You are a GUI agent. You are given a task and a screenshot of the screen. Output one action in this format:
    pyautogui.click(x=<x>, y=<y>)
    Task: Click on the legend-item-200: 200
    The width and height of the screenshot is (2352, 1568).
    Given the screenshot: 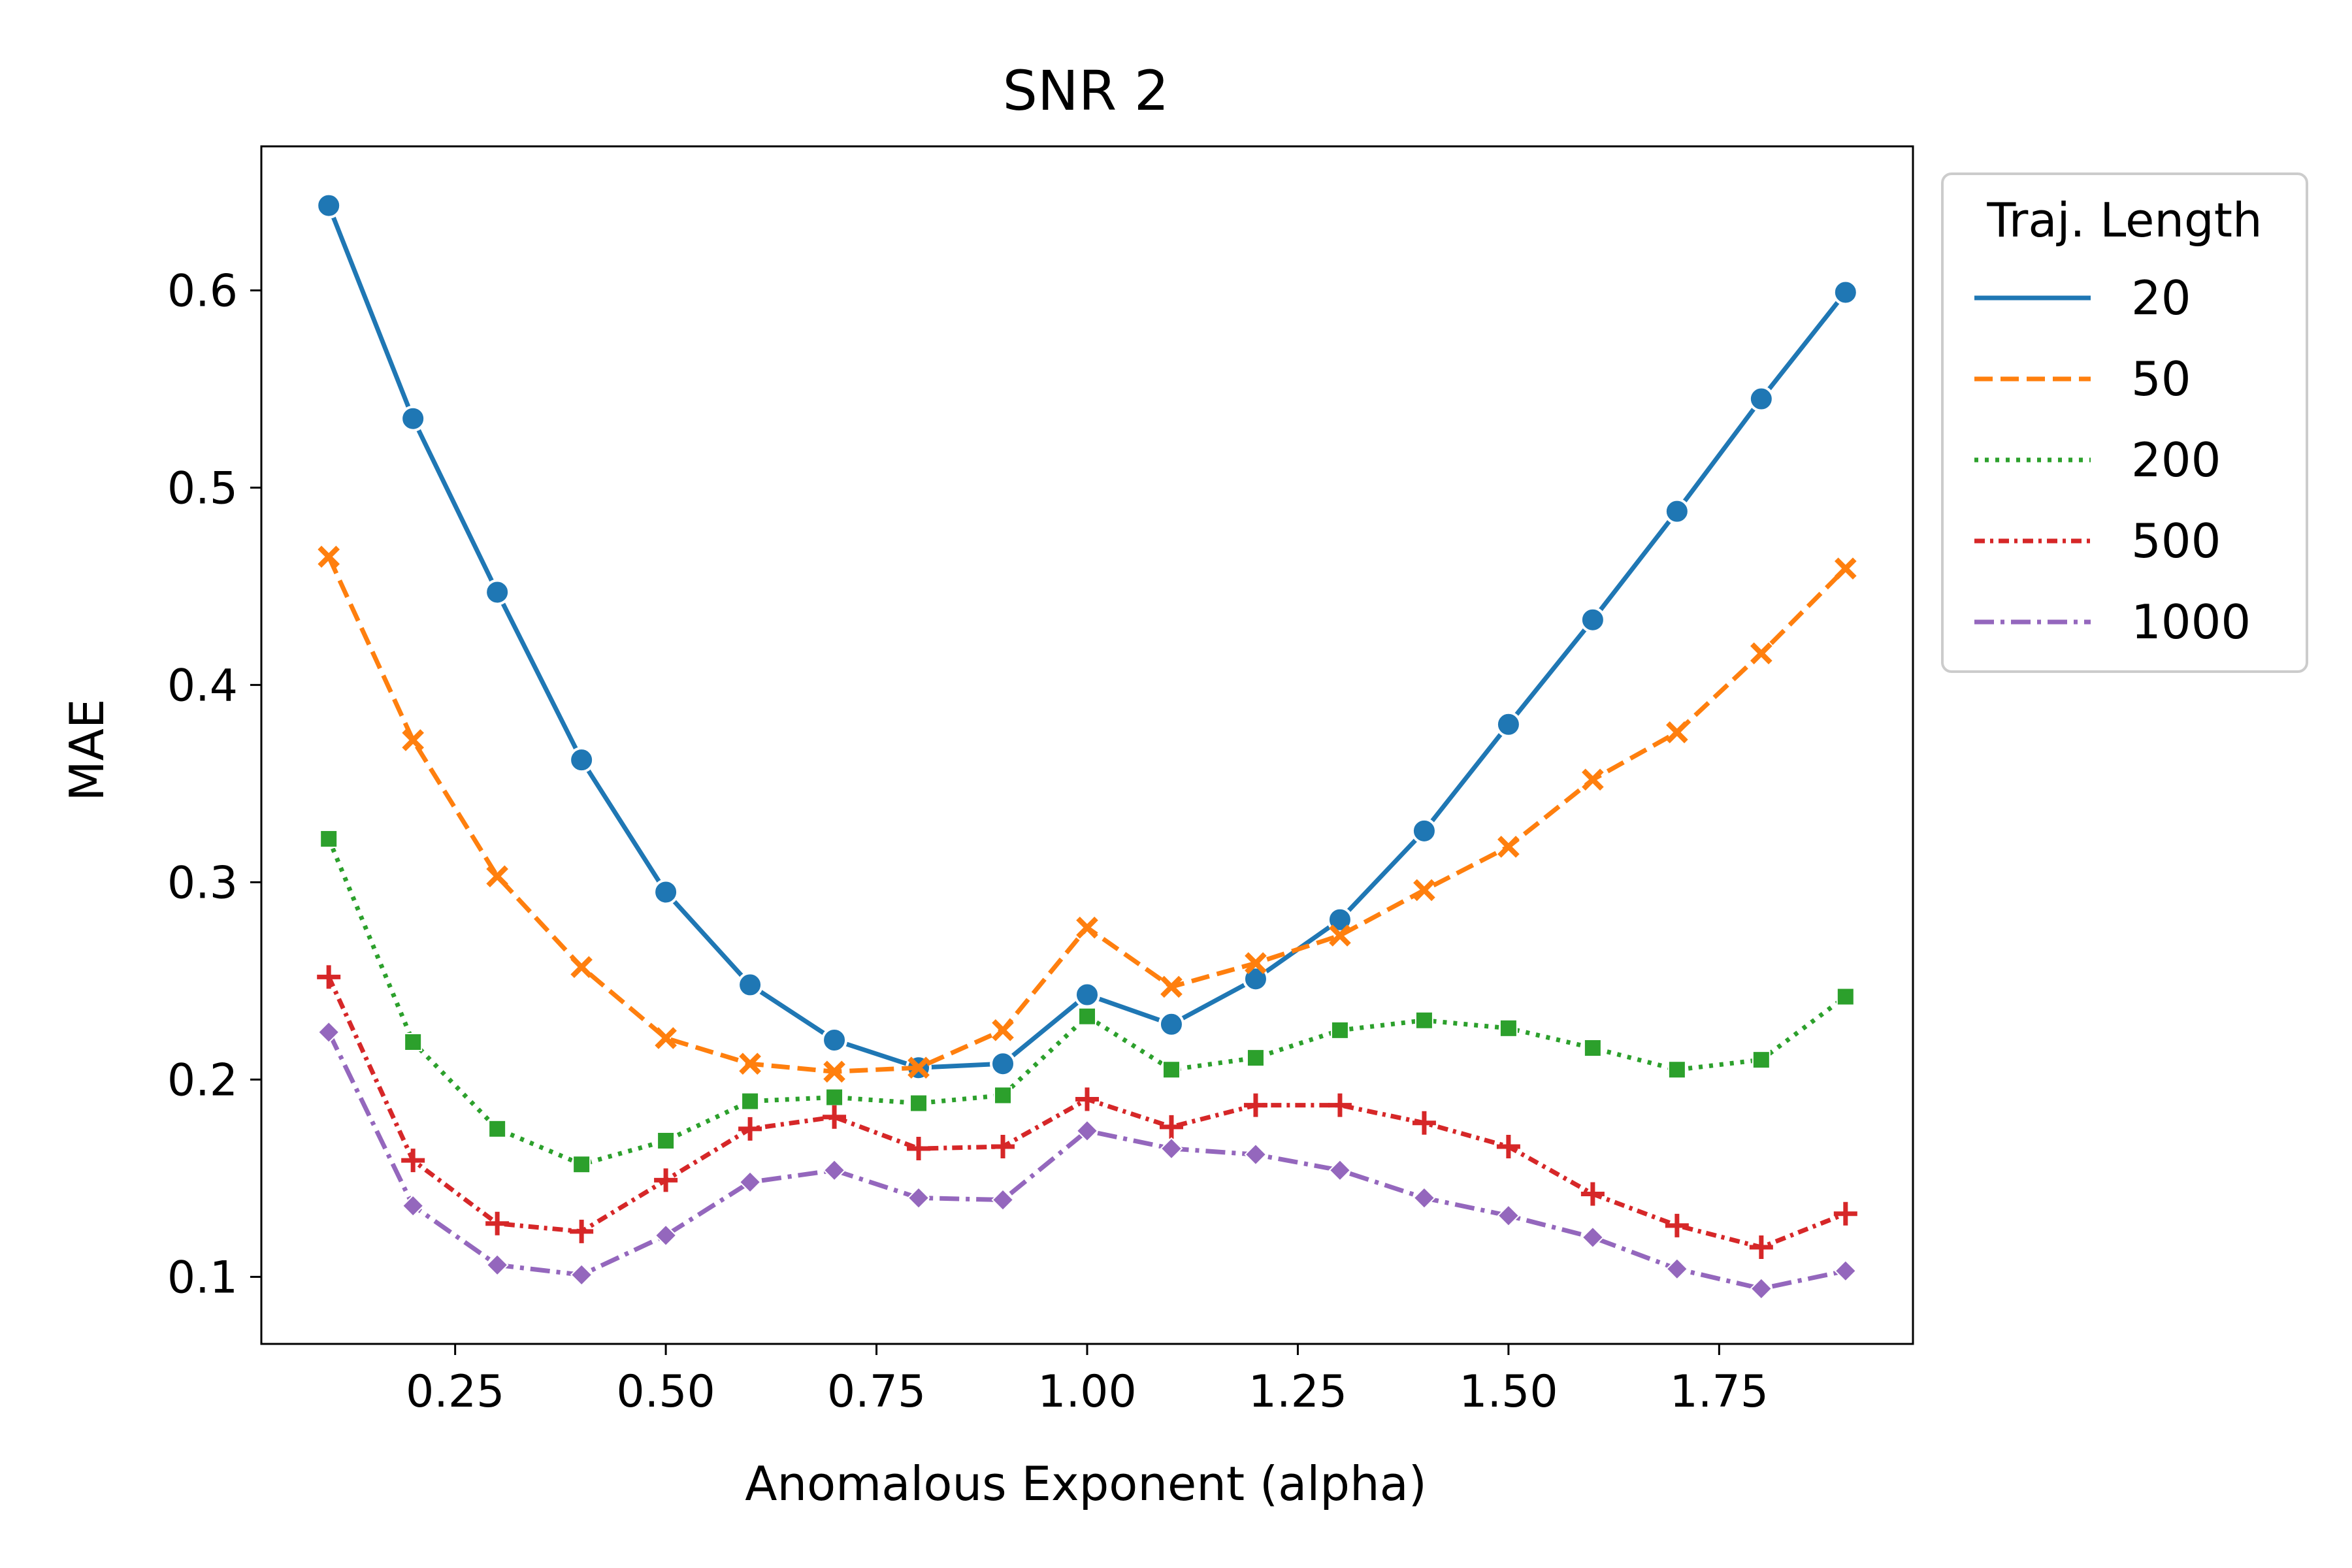 What is the action you would take?
    pyautogui.click(x=2097, y=460)
    